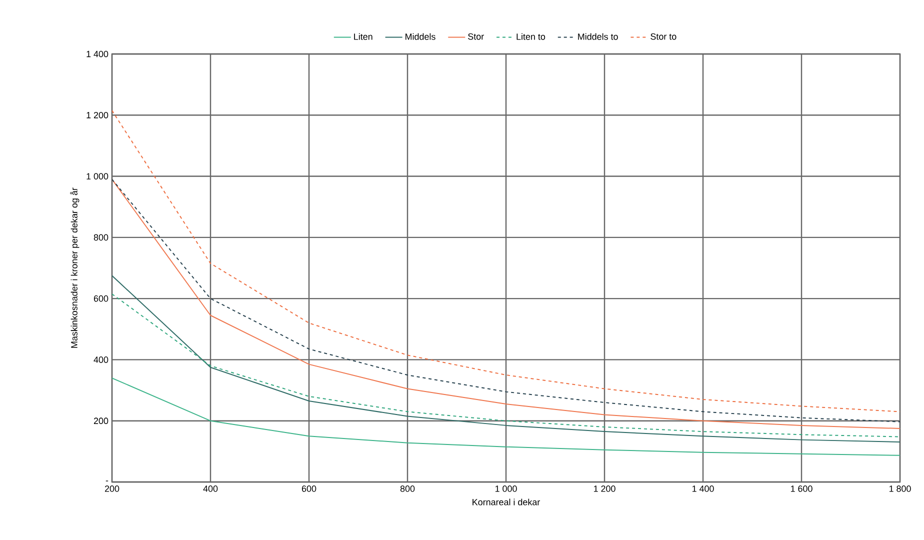  I want to click on legend-label: Middels, so click(421, 36).